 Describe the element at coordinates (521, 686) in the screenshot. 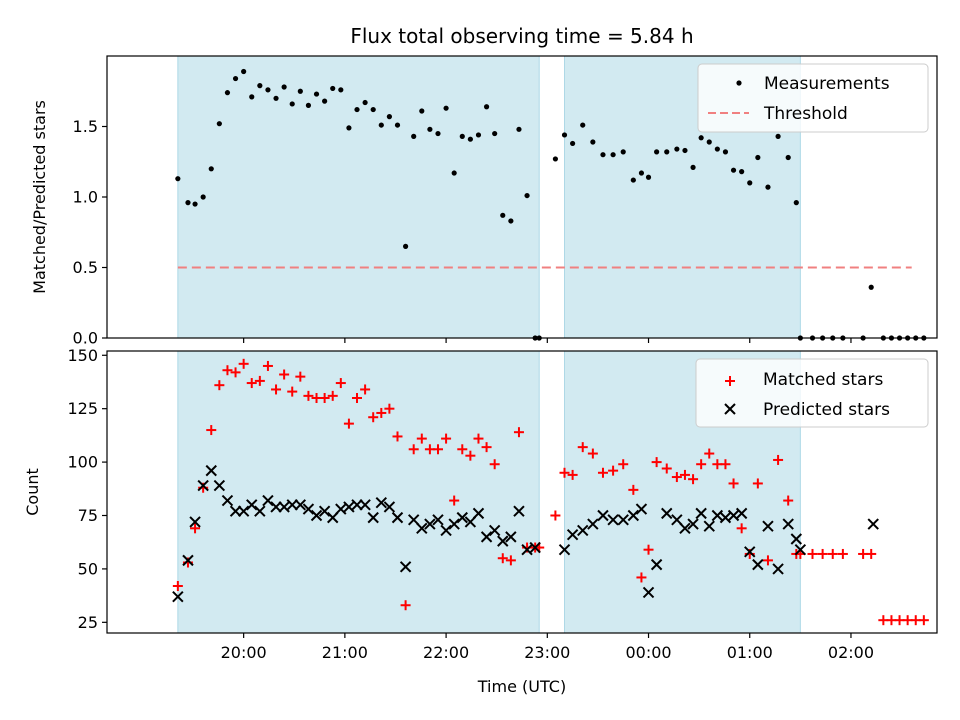

I see `x-axis-label: Time (UTC)` at that location.